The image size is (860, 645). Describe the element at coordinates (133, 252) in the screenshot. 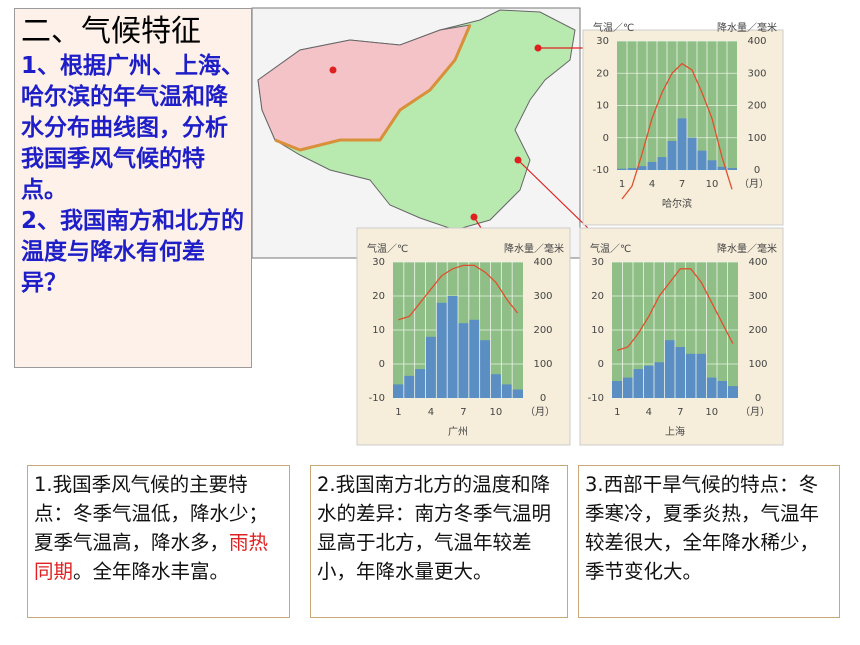

I see `question: 2、我国南方和北方的温度与降水有何差异？` at that location.